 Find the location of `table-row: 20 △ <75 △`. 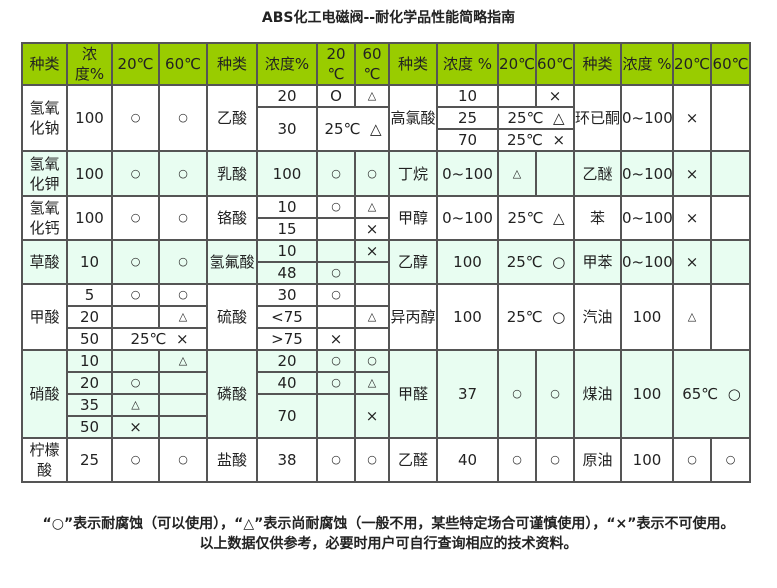

table-row: 20 △ <75 △ is located at coordinates (386, 317).